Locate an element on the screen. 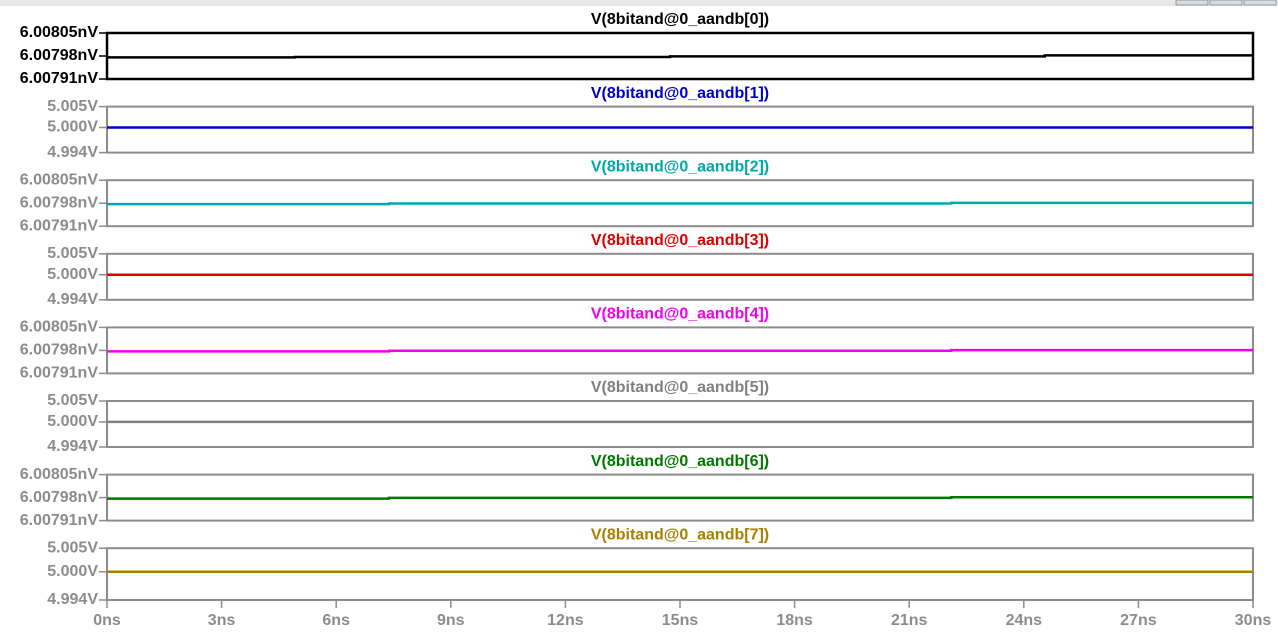 This screenshot has height=635, width=1278. pane-title: V(8bitand@0_aandb[7]) is located at coordinates (680, 534).